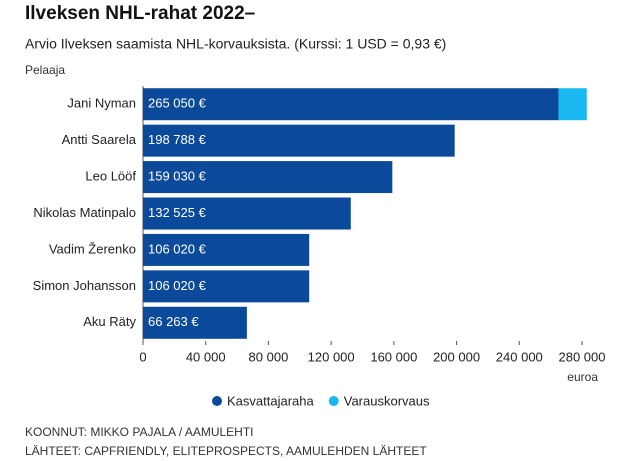  I want to click on y-tick-label: Jani Nyman, so click(101, 103).